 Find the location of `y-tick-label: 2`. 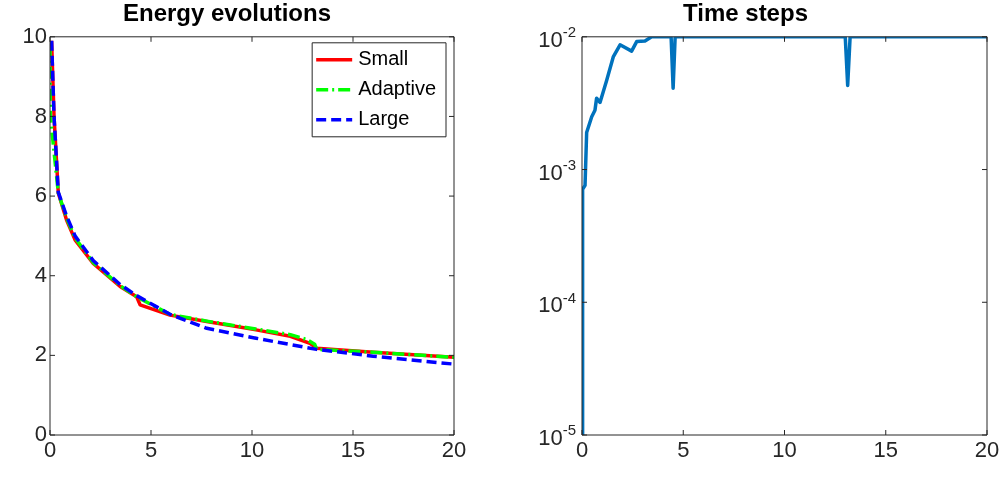

y-tick-label: 2 is located at coordinates (40, 354).